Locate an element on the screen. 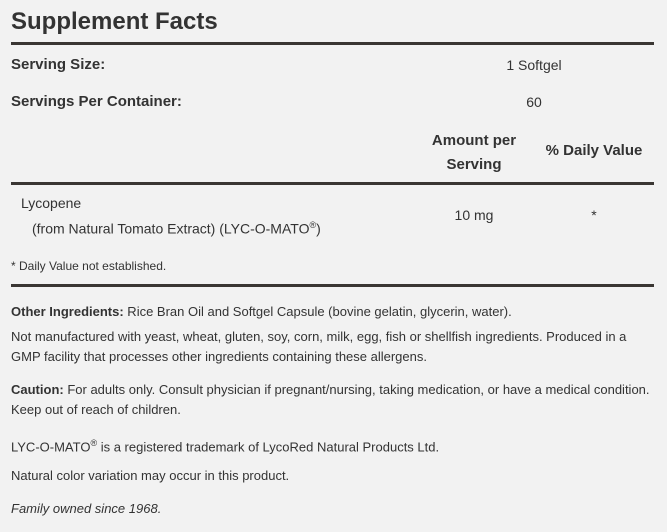  serving-size-value: 1 Softgel is located at coordinates (534, 65).